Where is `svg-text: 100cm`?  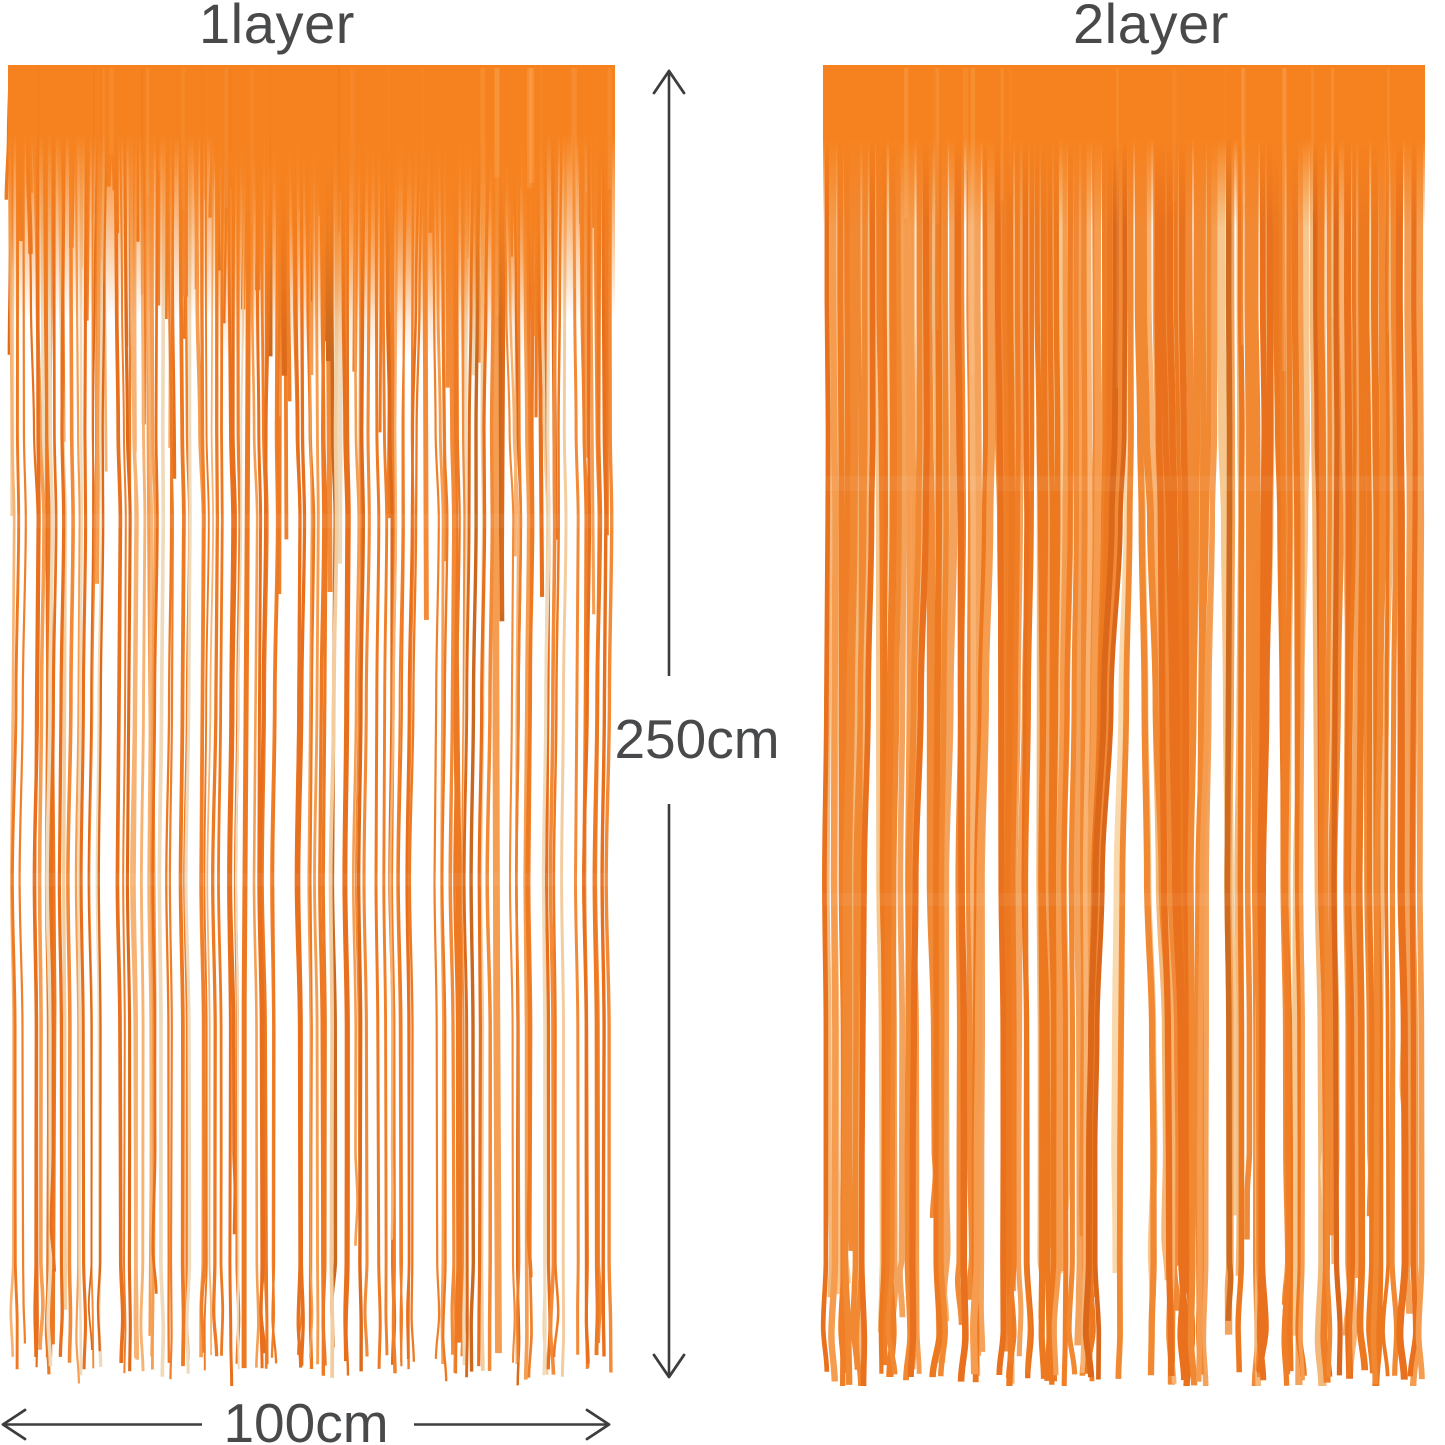 svg-text: 100cm is located at coordinates (305, 1418).